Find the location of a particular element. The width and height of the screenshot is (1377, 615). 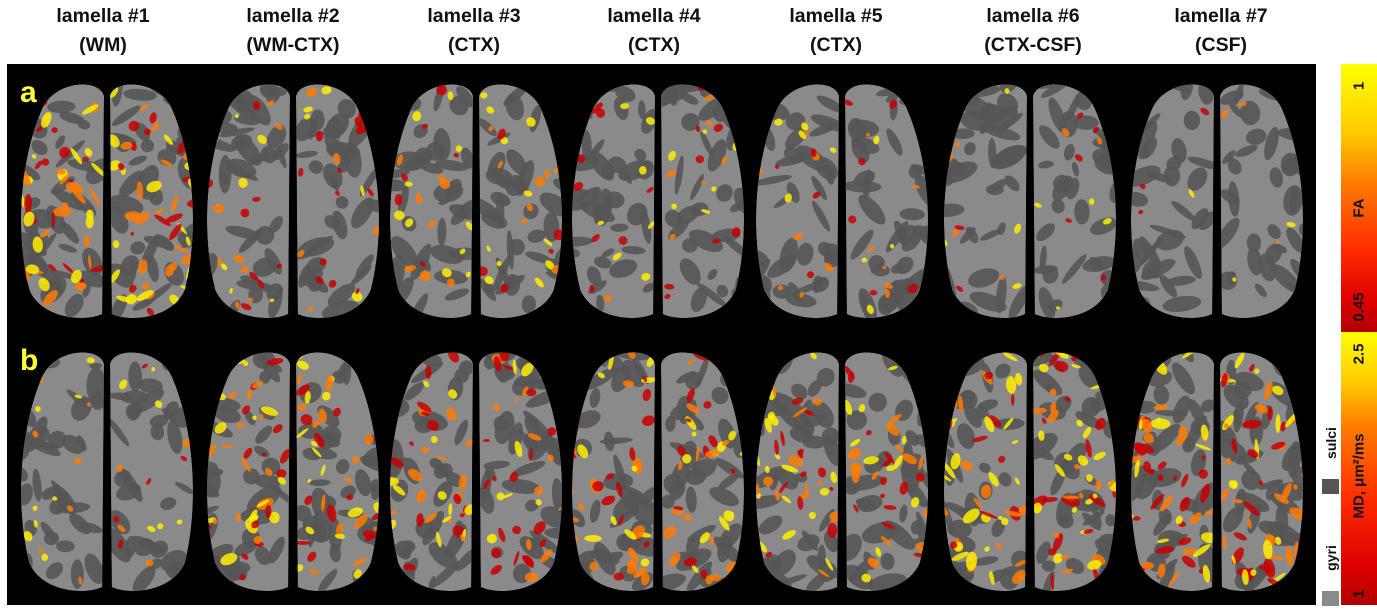

md-colorbar-max: 2.5 is located at coordinates (1359, 354).